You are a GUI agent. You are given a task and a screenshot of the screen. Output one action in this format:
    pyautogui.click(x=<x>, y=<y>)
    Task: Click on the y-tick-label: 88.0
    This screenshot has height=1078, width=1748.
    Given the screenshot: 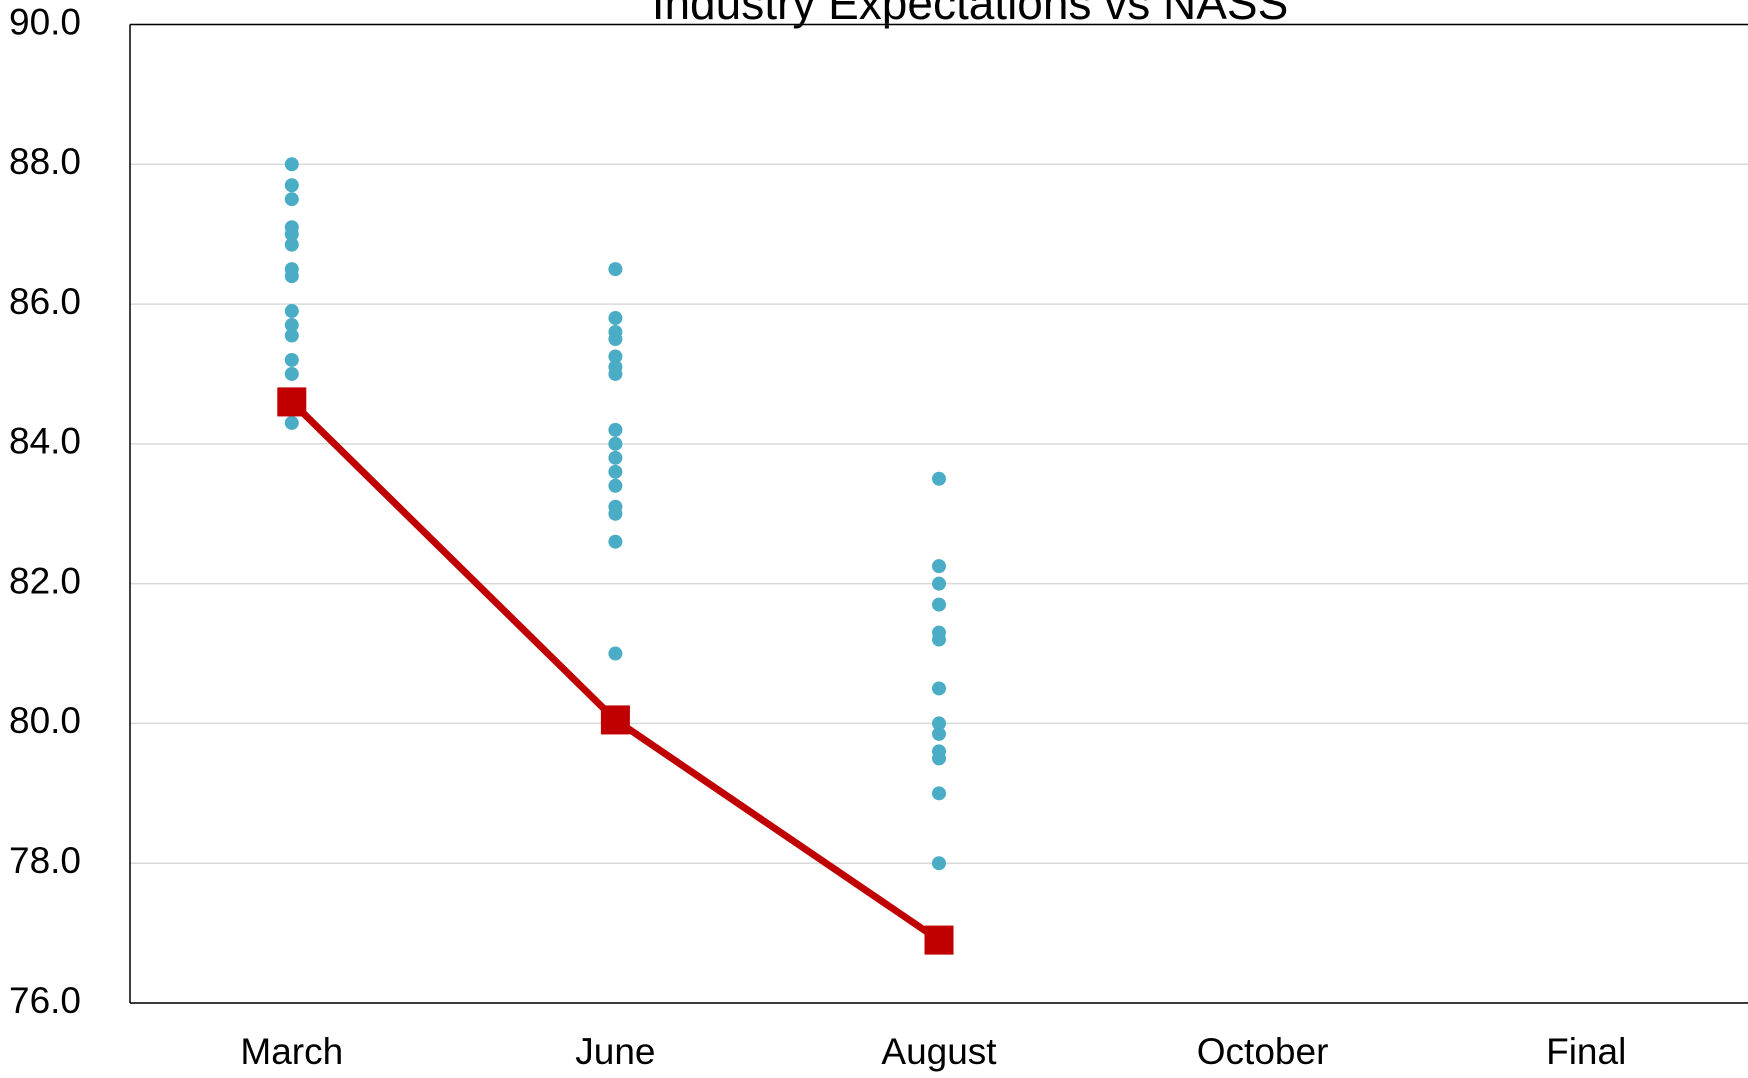 What is the action you would take?
    pyautogui.click(x=45, y=161)
    